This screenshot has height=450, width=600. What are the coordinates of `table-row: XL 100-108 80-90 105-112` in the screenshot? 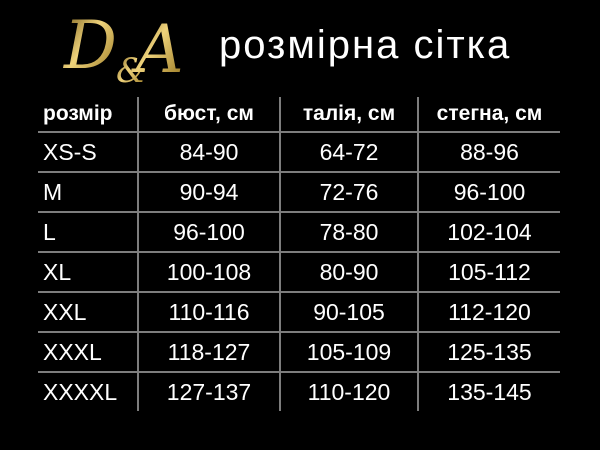 It's located at (299, 272).